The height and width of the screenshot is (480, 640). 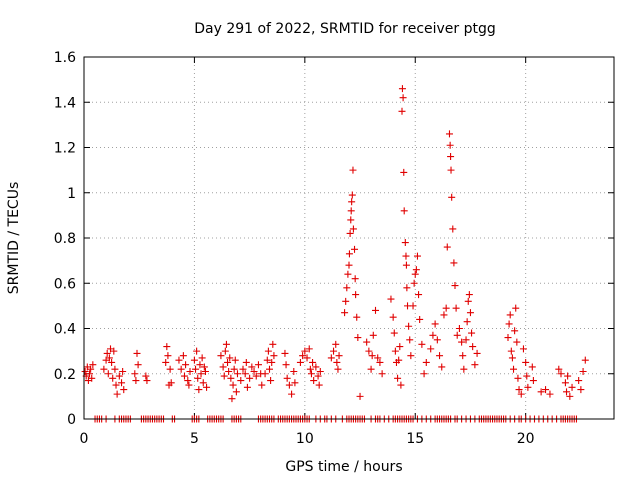 What do you see at coordinates (14, 238) in the screenshot?
I see `y-axis-label: SRMTID / TECUs` at bounding box center [14, 238].